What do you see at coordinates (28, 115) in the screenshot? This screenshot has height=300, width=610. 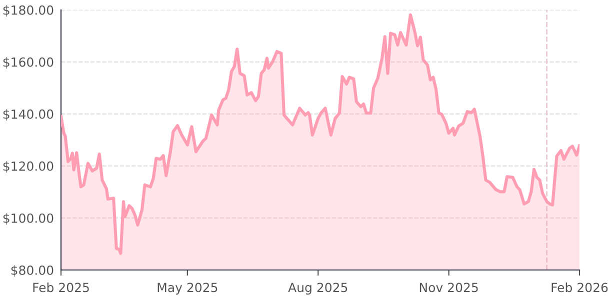 I see `y-tick-label: $140.00` at bounding box center [28, 115].